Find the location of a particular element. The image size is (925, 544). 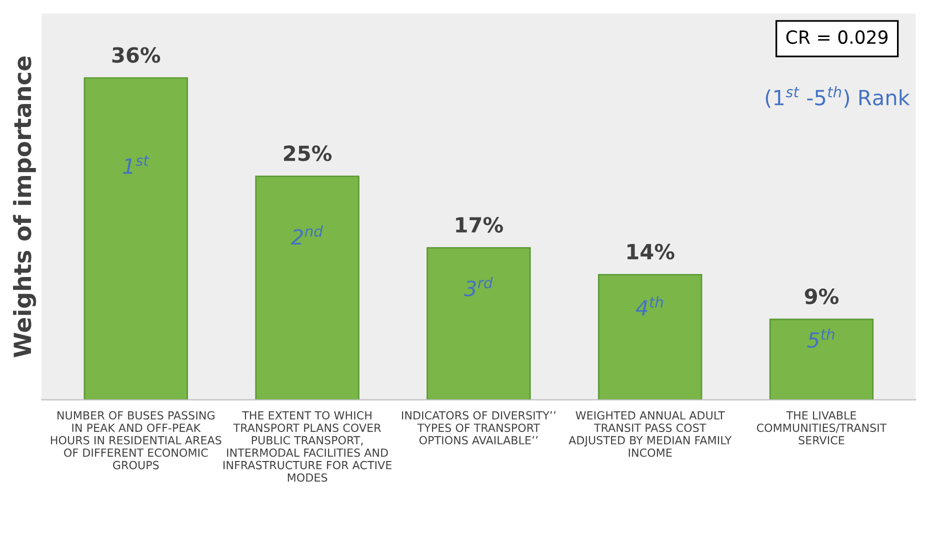

text: CR = 0.029 is located at coordinates (837, 37).